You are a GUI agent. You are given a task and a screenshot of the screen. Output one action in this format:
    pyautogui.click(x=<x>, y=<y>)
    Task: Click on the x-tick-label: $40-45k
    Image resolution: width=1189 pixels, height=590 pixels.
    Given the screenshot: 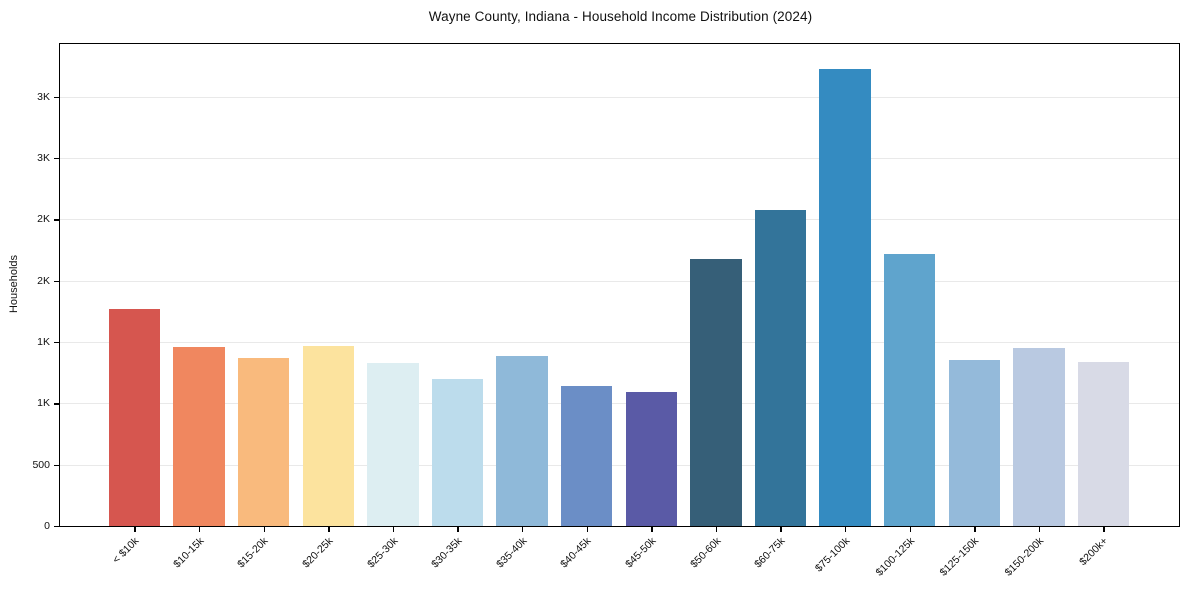 What is the action you would take?
    pyautogui.click(x=576, y=553)
    